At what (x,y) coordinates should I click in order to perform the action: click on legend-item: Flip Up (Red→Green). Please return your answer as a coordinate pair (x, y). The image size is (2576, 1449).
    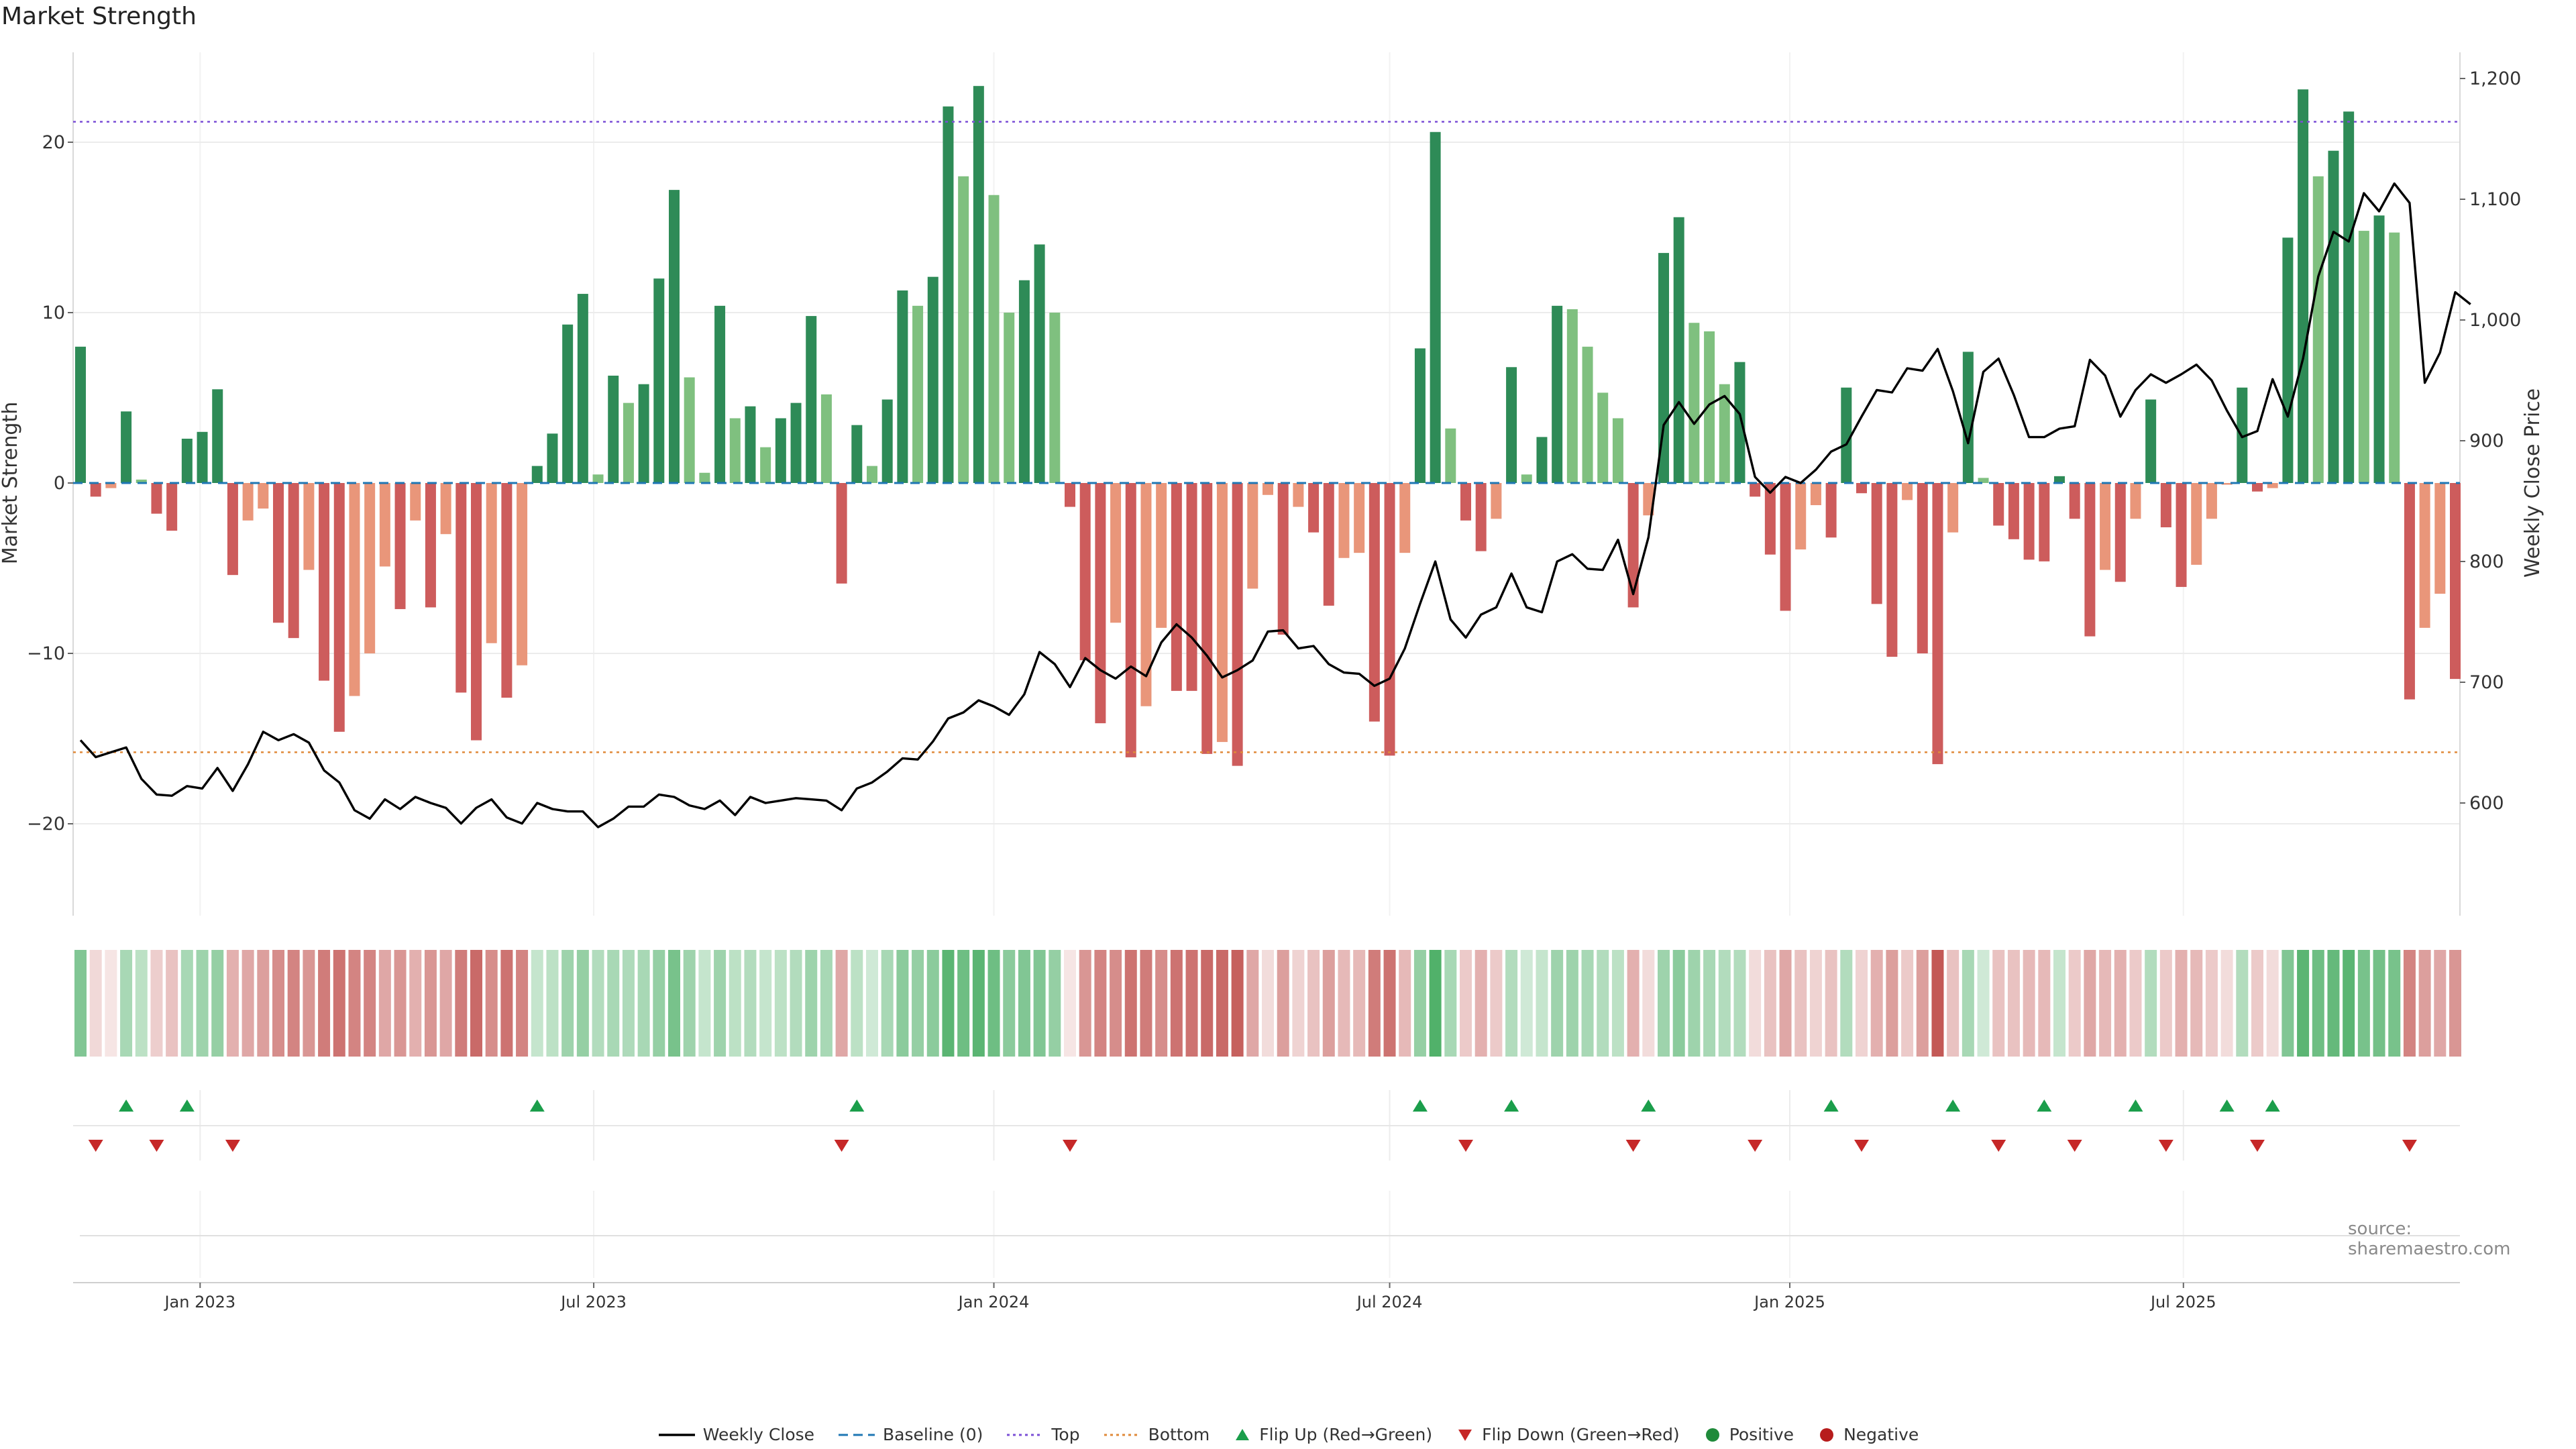
    Looking at the image, I should click on (1332, 1434).